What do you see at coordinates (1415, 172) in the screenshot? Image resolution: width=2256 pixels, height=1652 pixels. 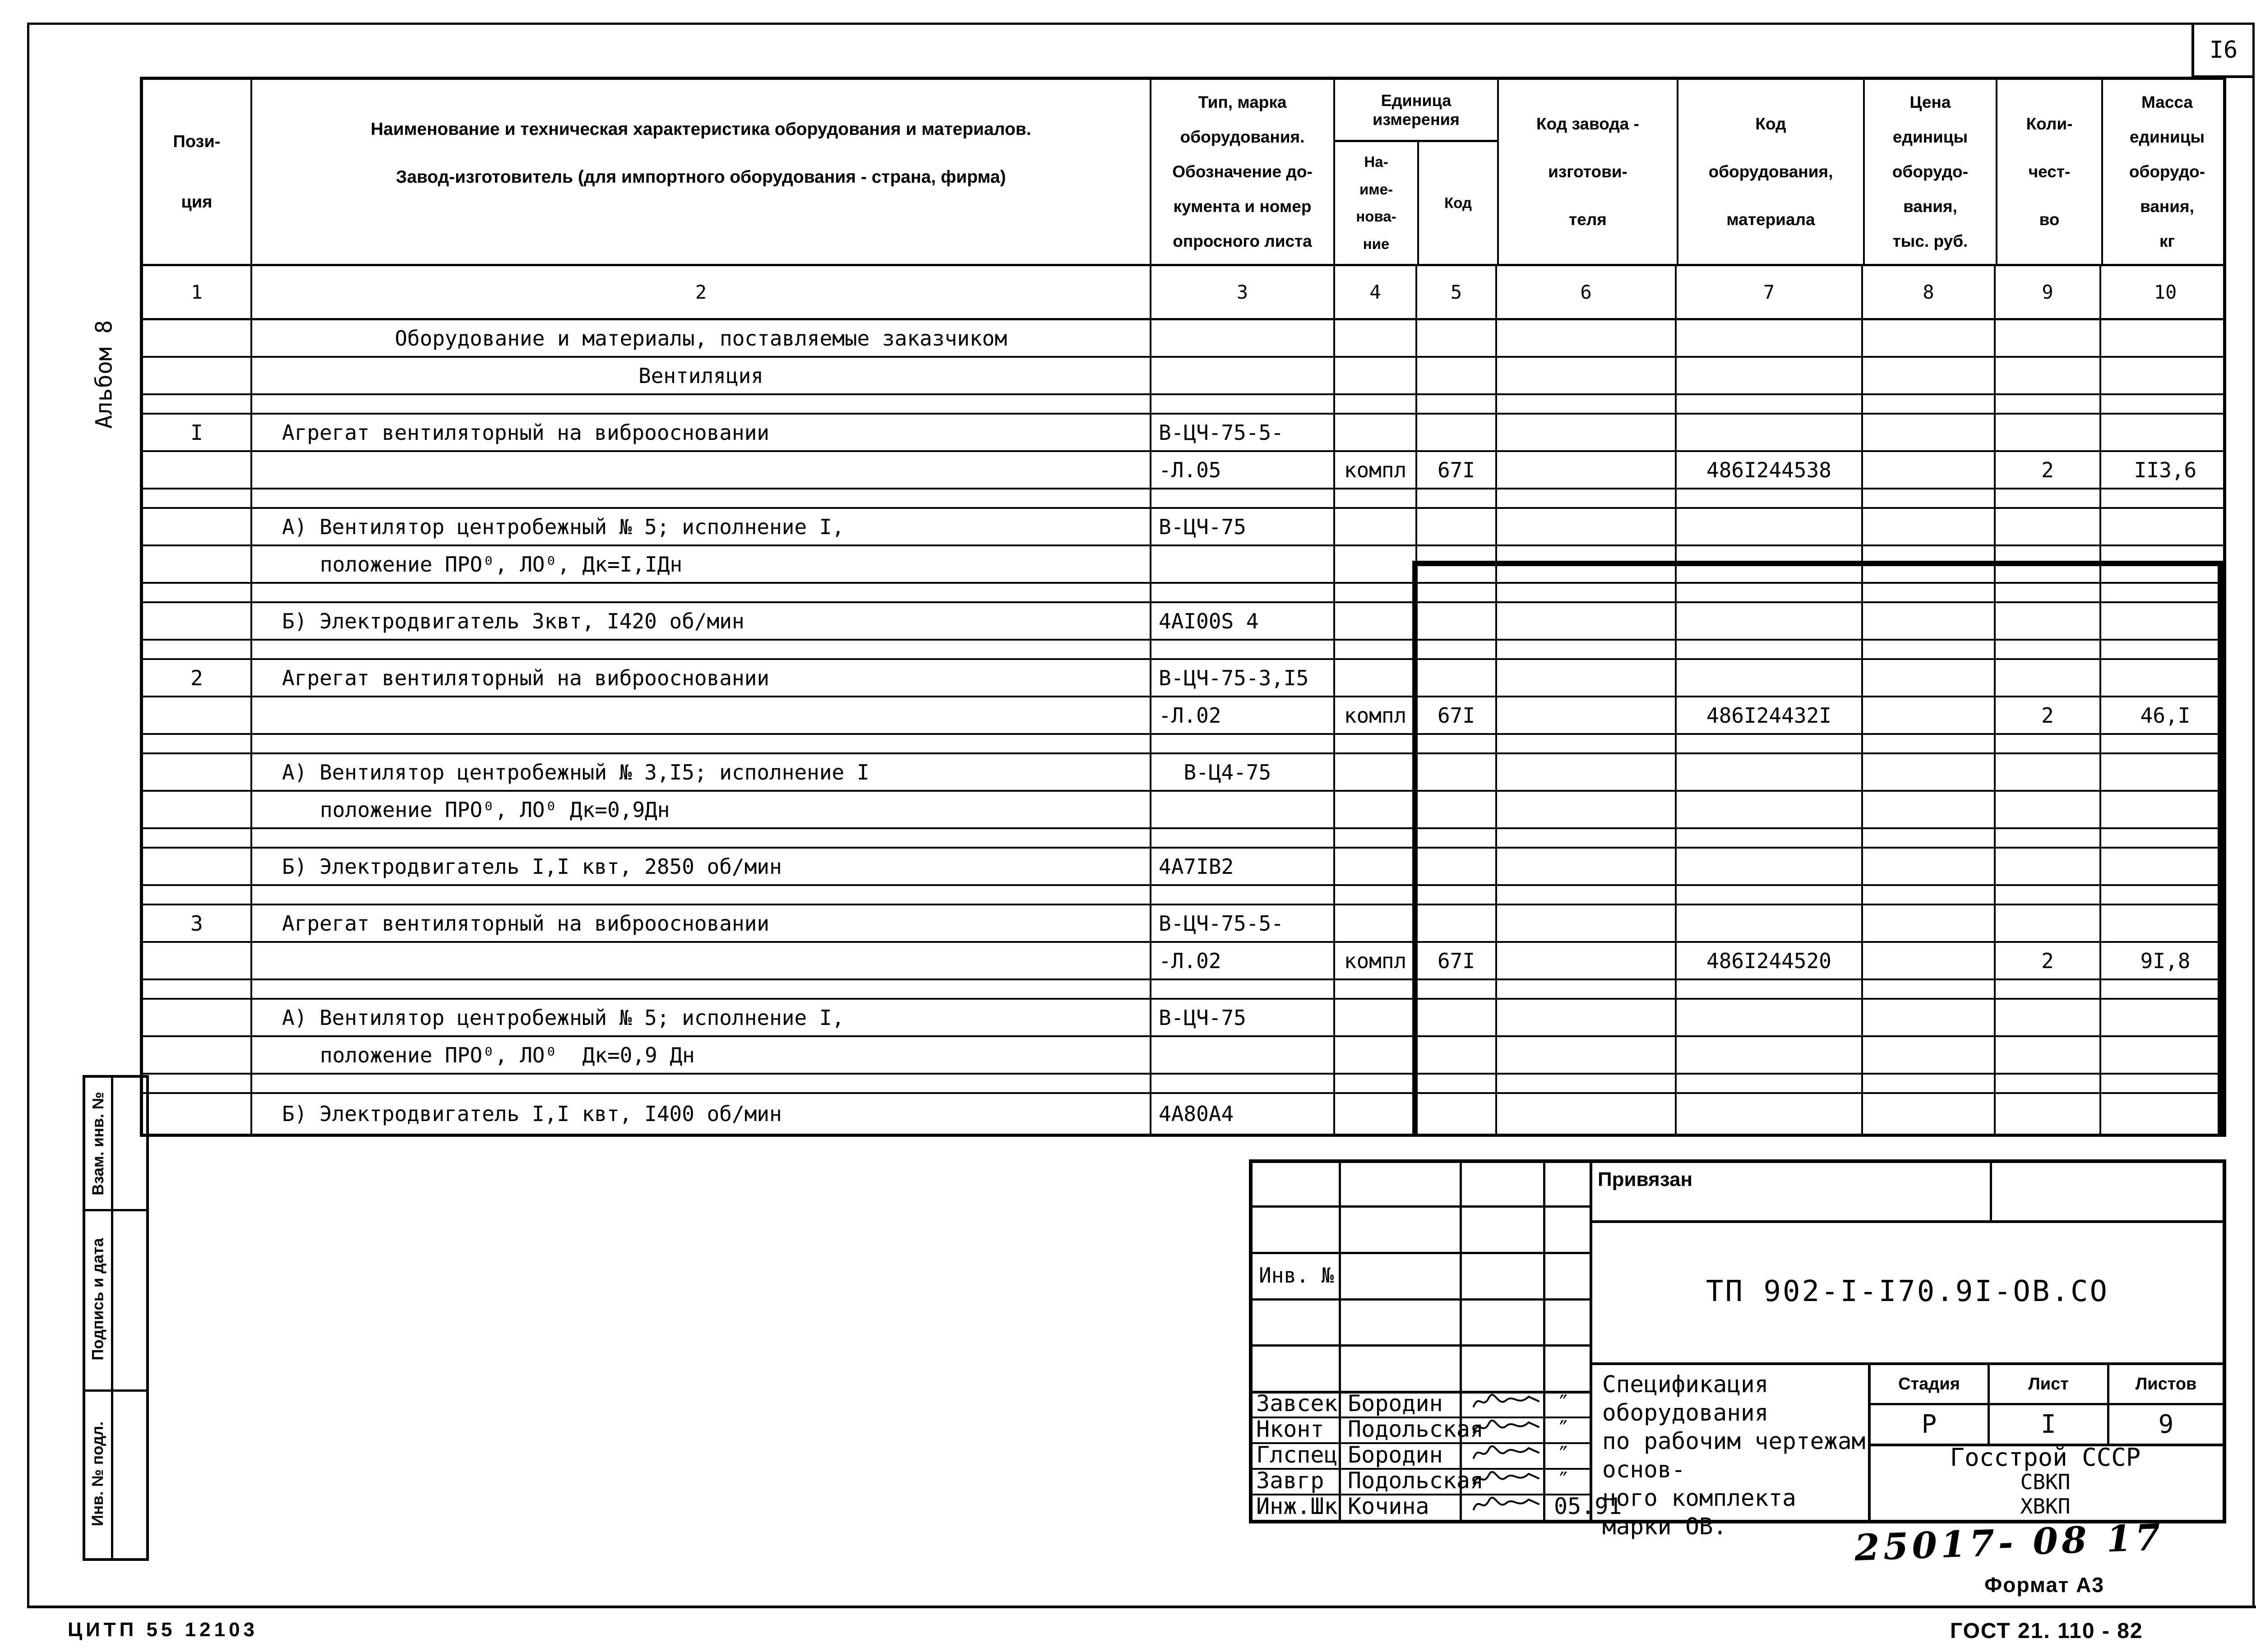 I see `header-unit-group: Единица измерения На- име- нова- ние Код` at bounding box center [1415, 172].